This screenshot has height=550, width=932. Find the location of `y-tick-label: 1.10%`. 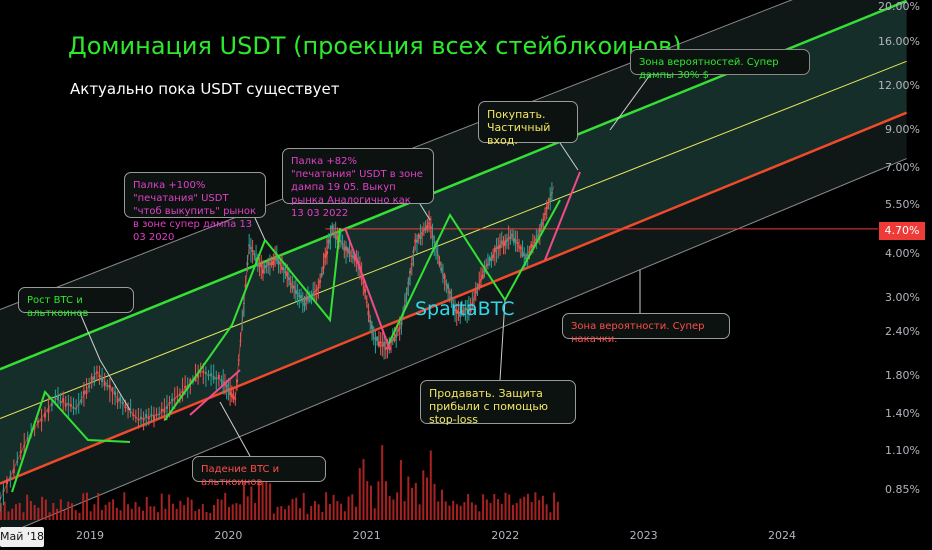

y-tick-label: 1.10% is located at coordinates (902, 450).